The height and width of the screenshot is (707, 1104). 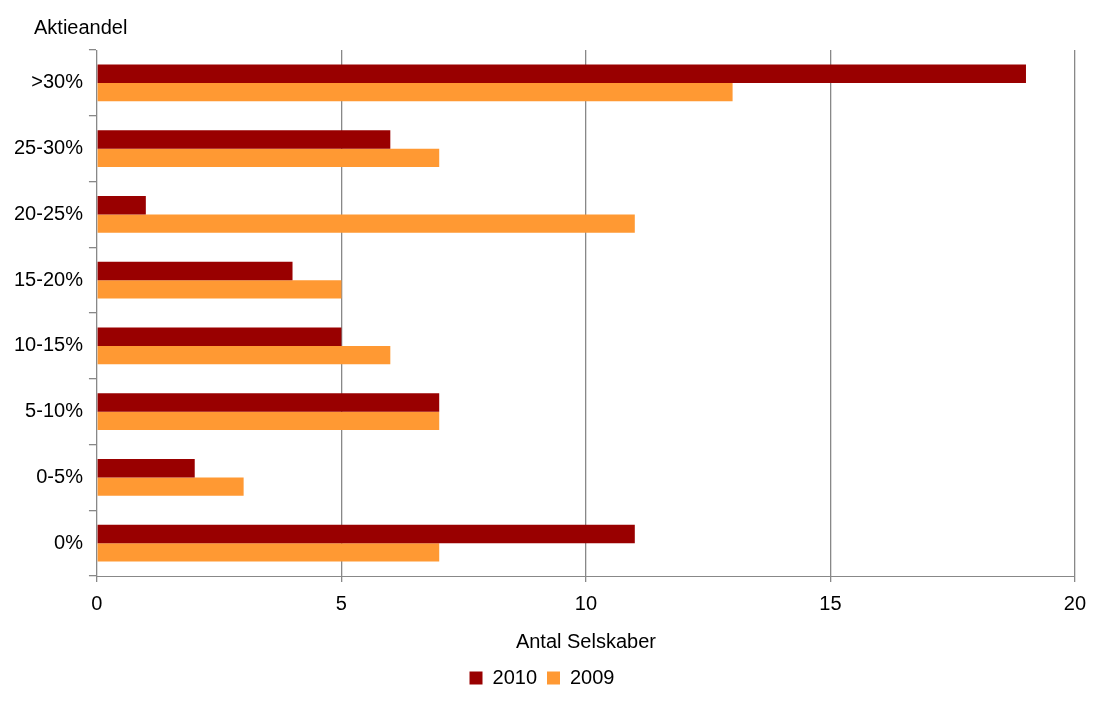 I want to click on legend-label: 2009, so click(x=592, y=676).